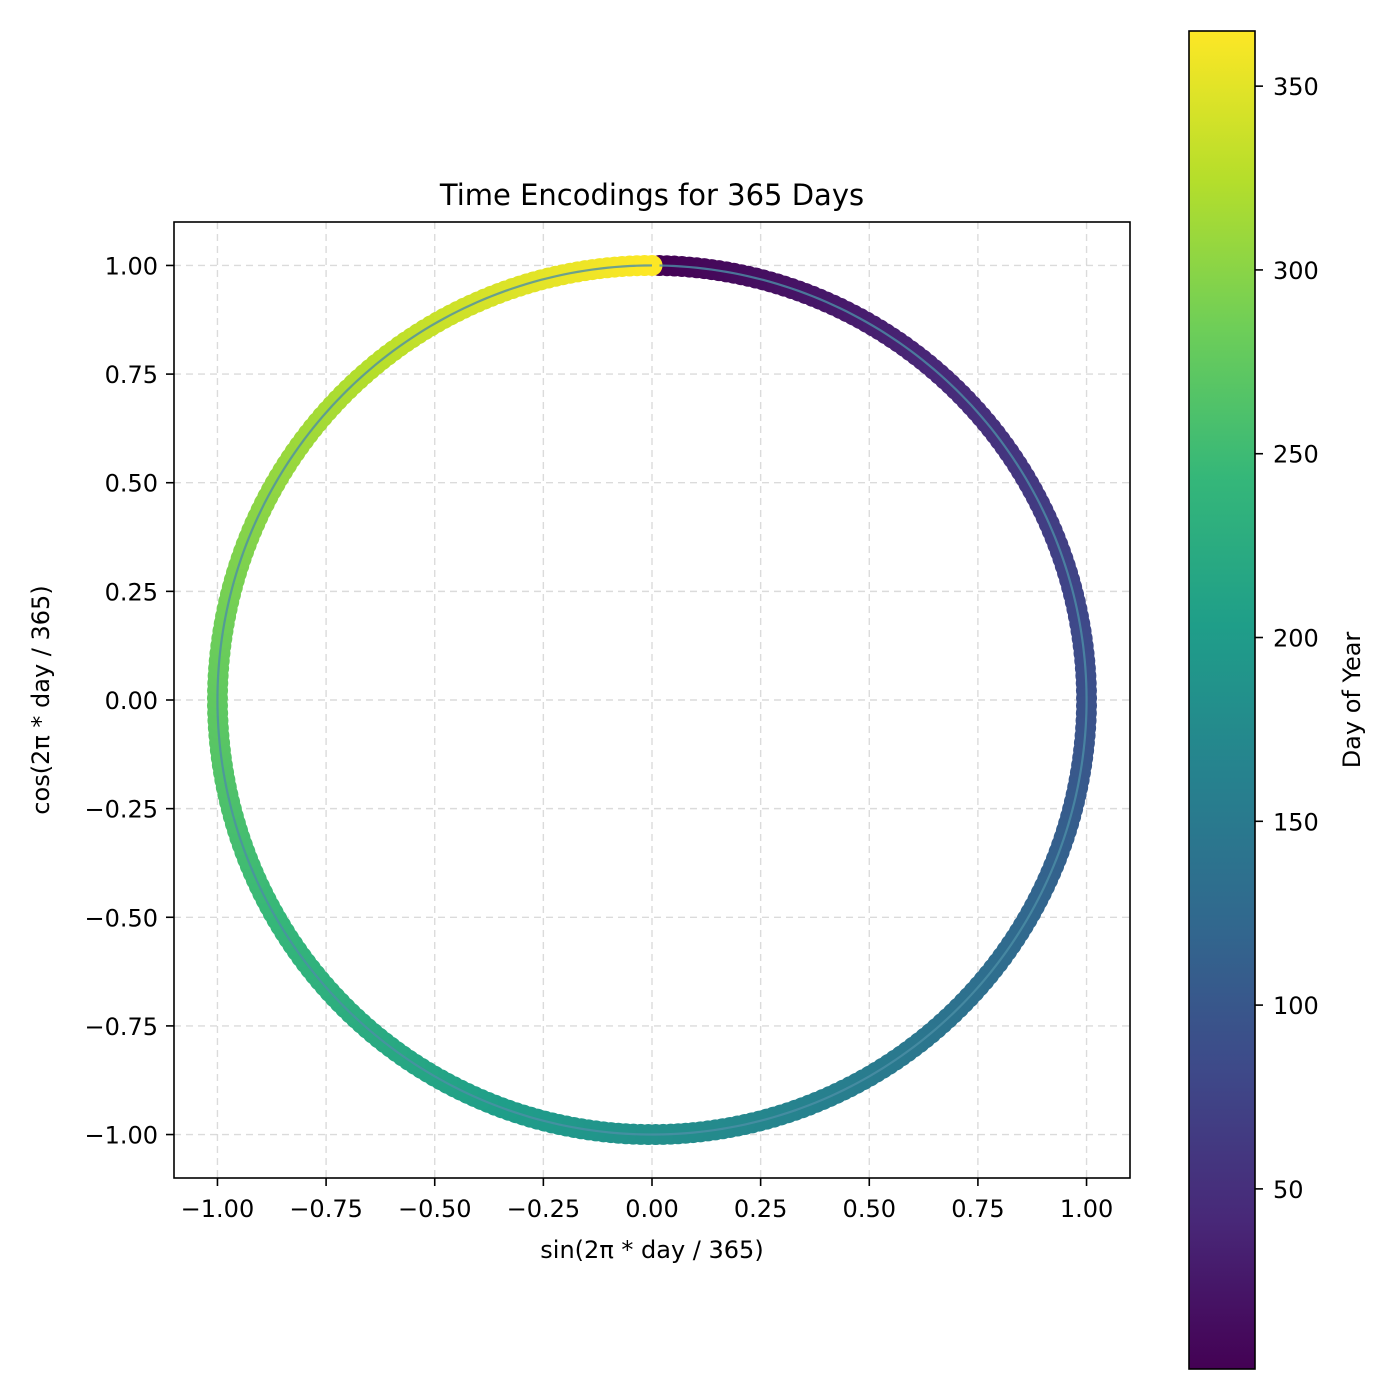 Image resolution: width=1400 pixels, height=1400 pixels. Describe the element at coordinates (218, 1209) in the screenshot. I see `x-tick-label: −1.00` at that location.